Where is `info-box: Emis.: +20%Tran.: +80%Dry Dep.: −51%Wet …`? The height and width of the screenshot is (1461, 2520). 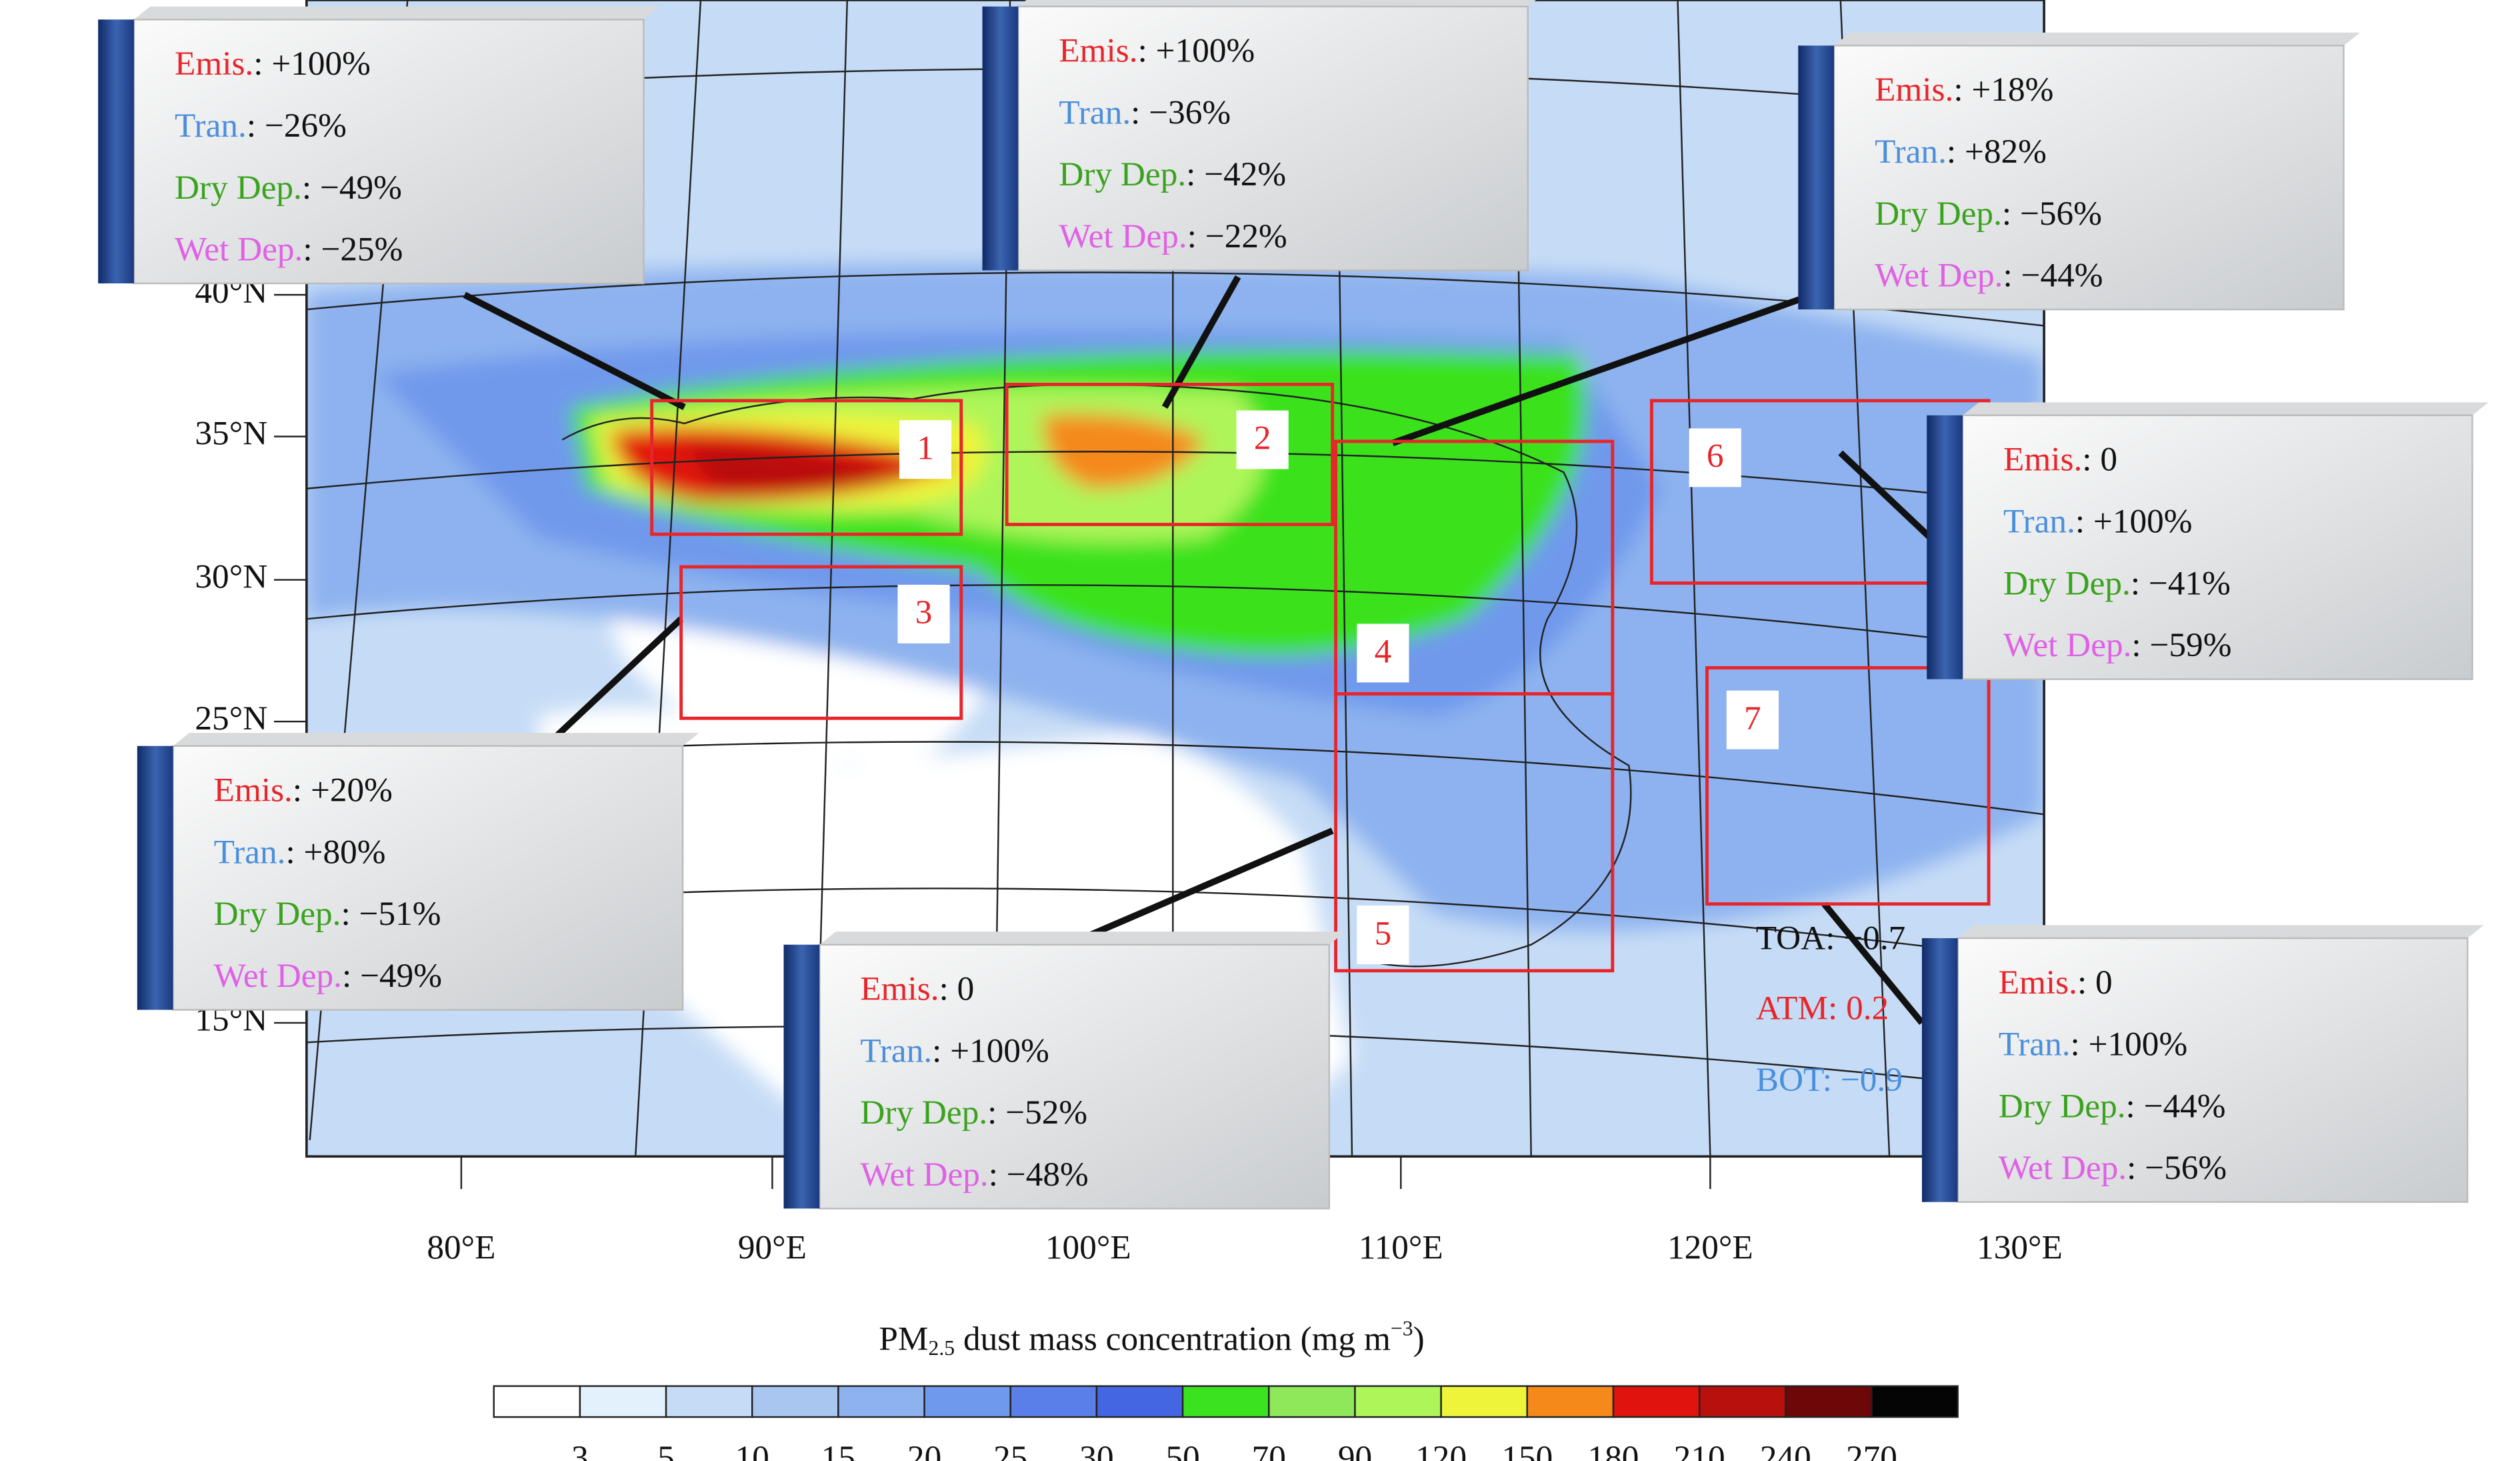 info-box: Emis.: +20%Tran.: +80%Dry Dep.: −51%Wet … is located at coordinates (418, 872).